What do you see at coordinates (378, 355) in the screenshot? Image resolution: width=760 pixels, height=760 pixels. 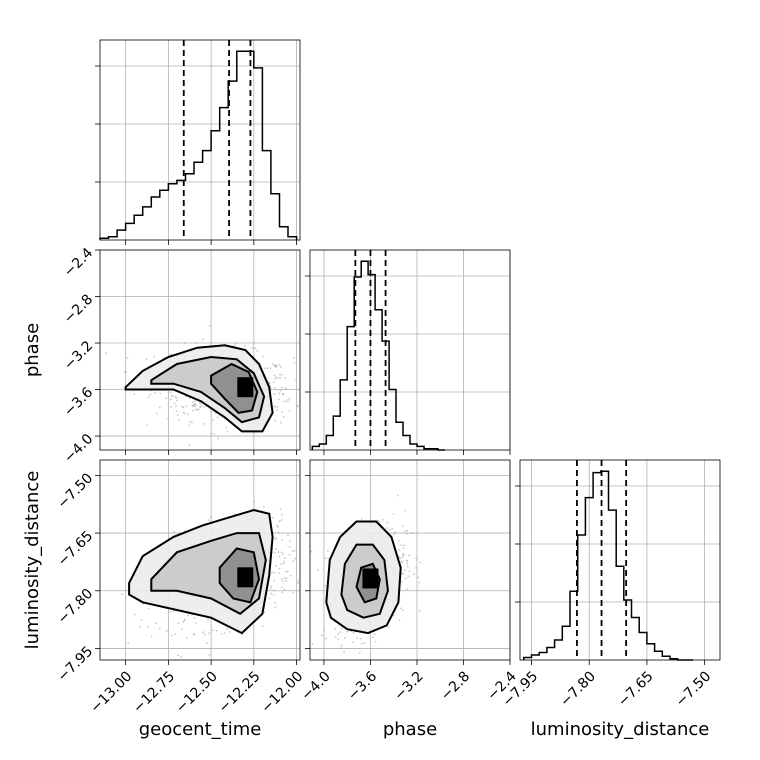 I see `histogram-phase` at bounding box center [378, 355].